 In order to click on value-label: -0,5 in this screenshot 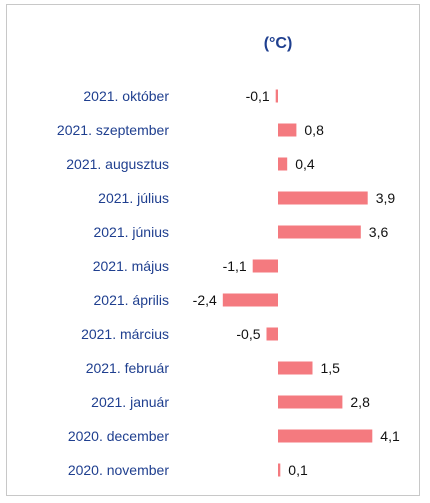, I will do `click(248, 334)`.